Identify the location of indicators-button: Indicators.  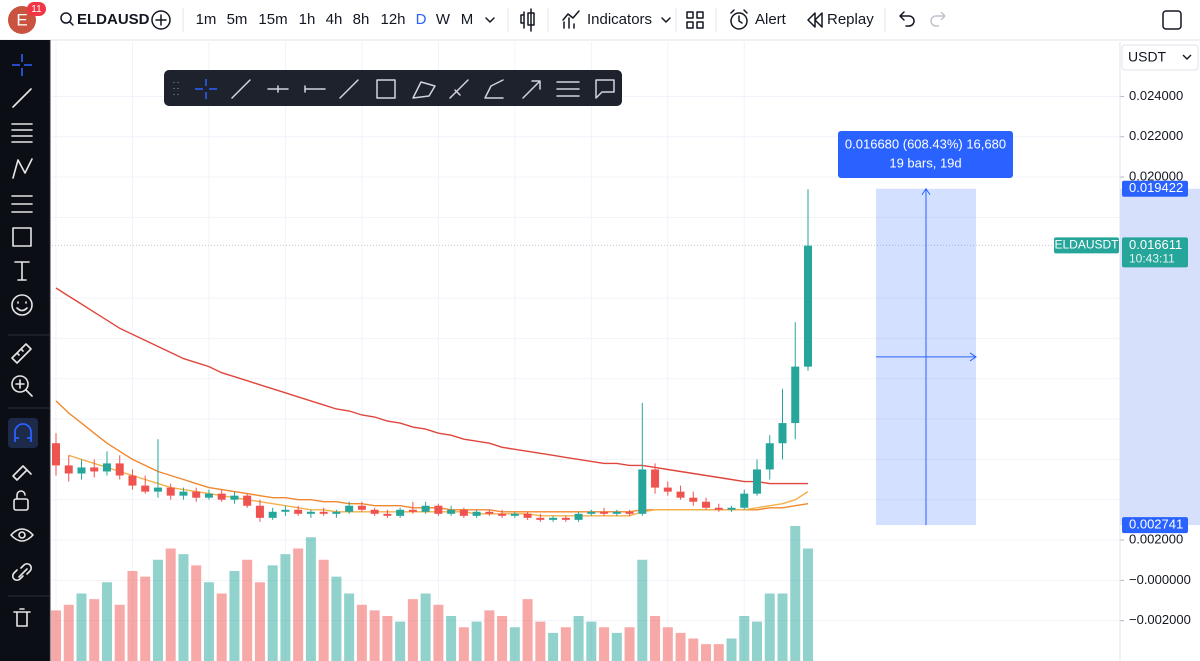
(619, 19).